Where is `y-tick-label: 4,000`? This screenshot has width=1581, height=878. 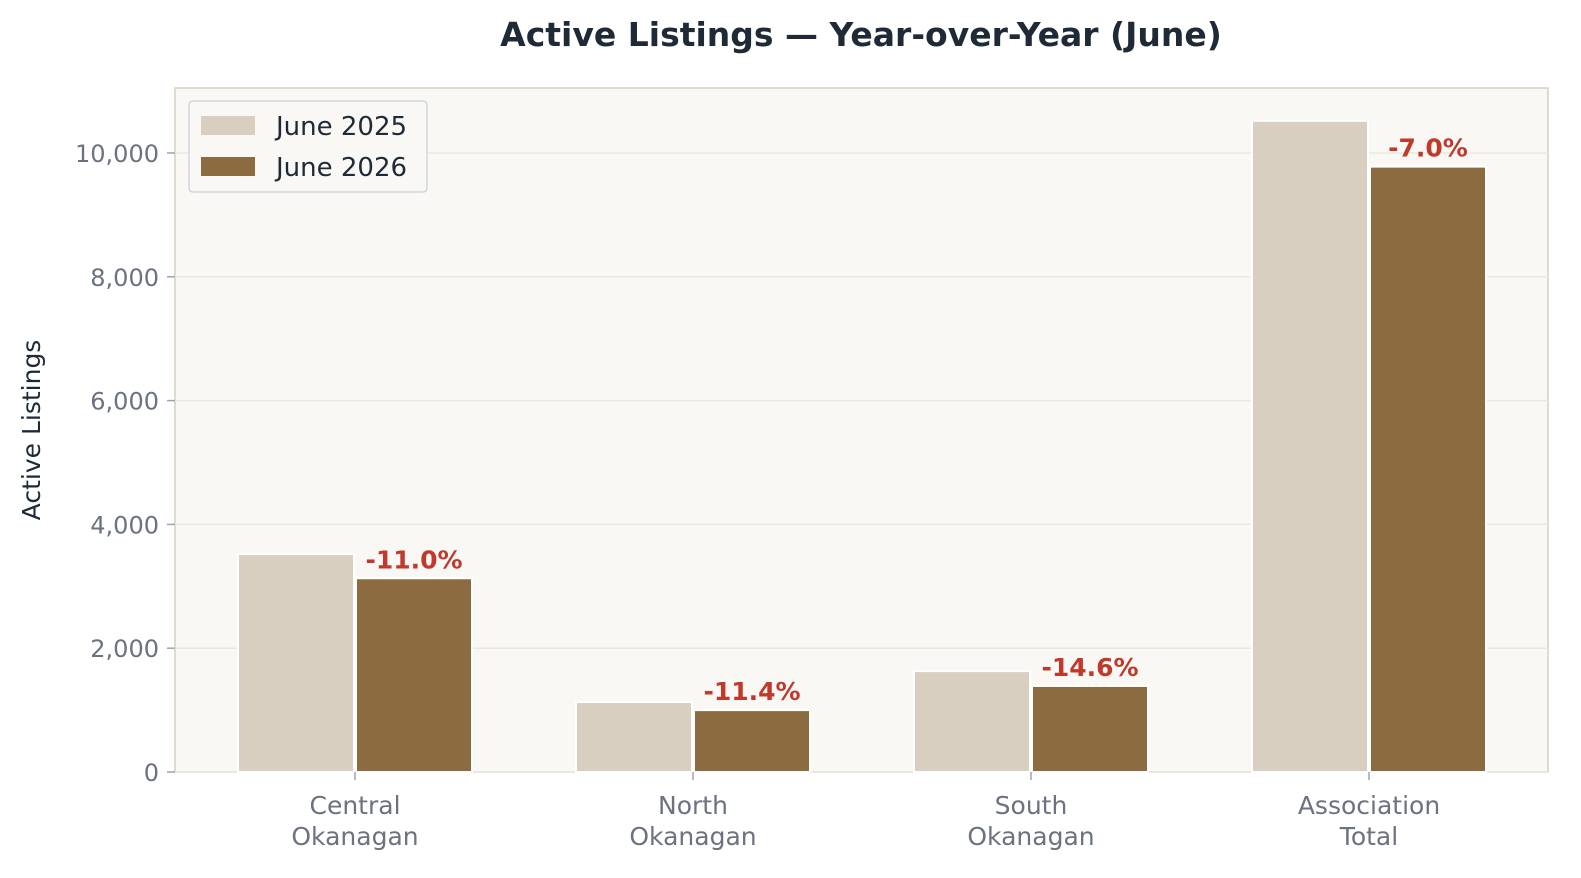 y-tick-label: 4,000 is located at coordinates (124, 525).